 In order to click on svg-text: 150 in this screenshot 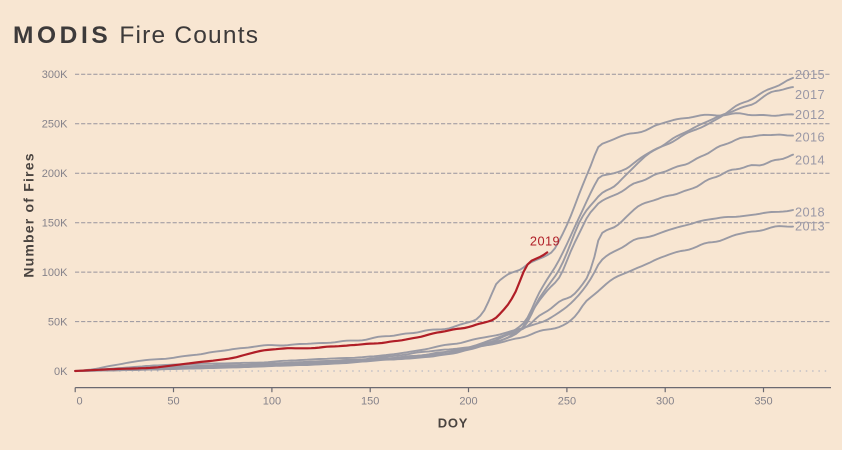, I will do `click(370, 402)`.